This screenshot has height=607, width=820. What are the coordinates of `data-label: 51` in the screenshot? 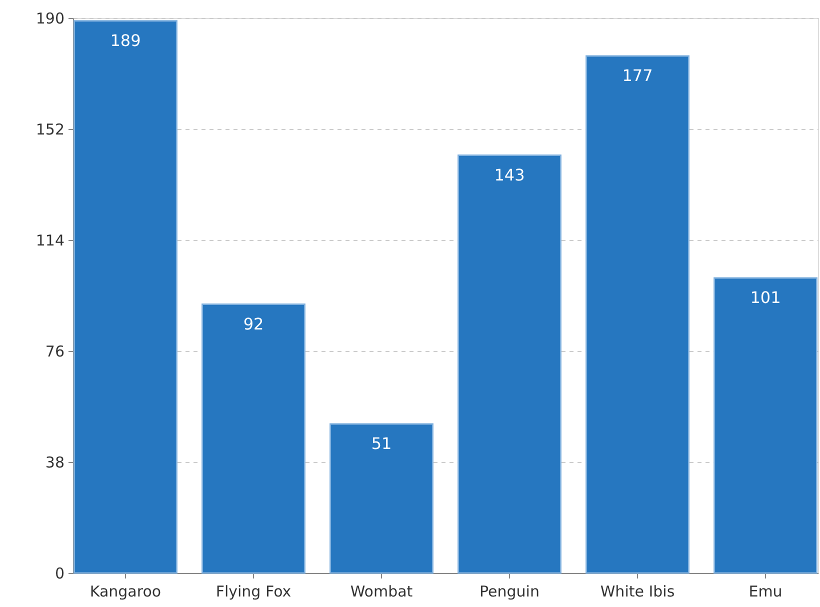 It's located at (381, 444).